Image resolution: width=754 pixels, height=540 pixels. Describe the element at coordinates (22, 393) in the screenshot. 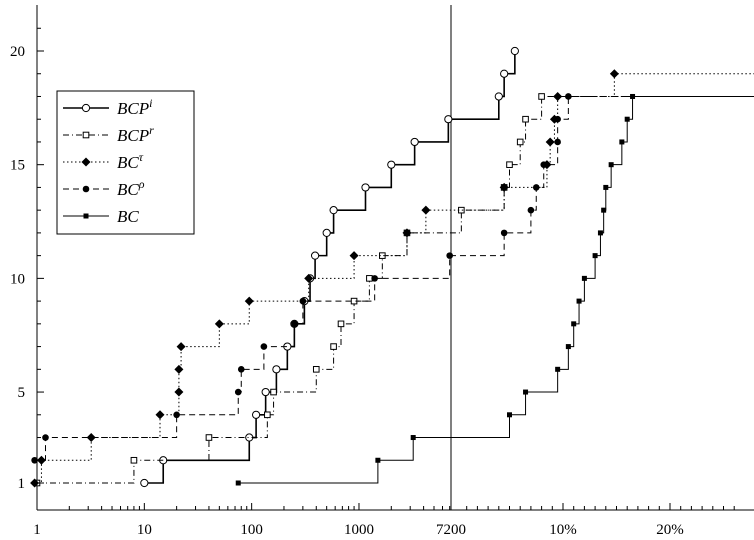

I see `y-tick-label: 5` at that location.